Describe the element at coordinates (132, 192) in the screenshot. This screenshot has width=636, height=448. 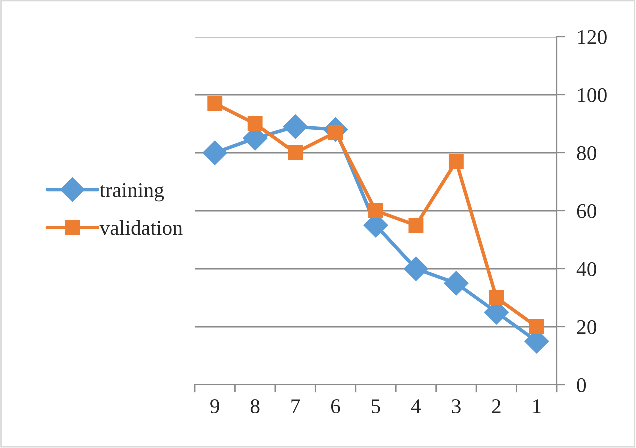
I see `legend-label: training` at that location.